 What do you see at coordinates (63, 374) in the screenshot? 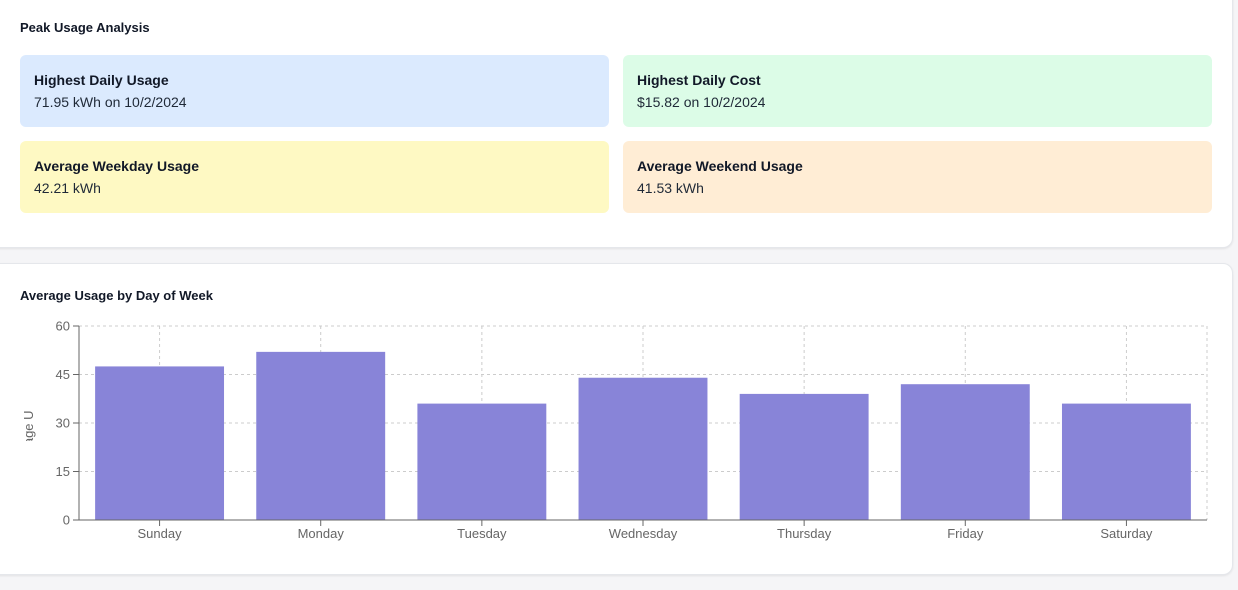
I see `y-tick-label: 45` at bounding box center [63, 374].